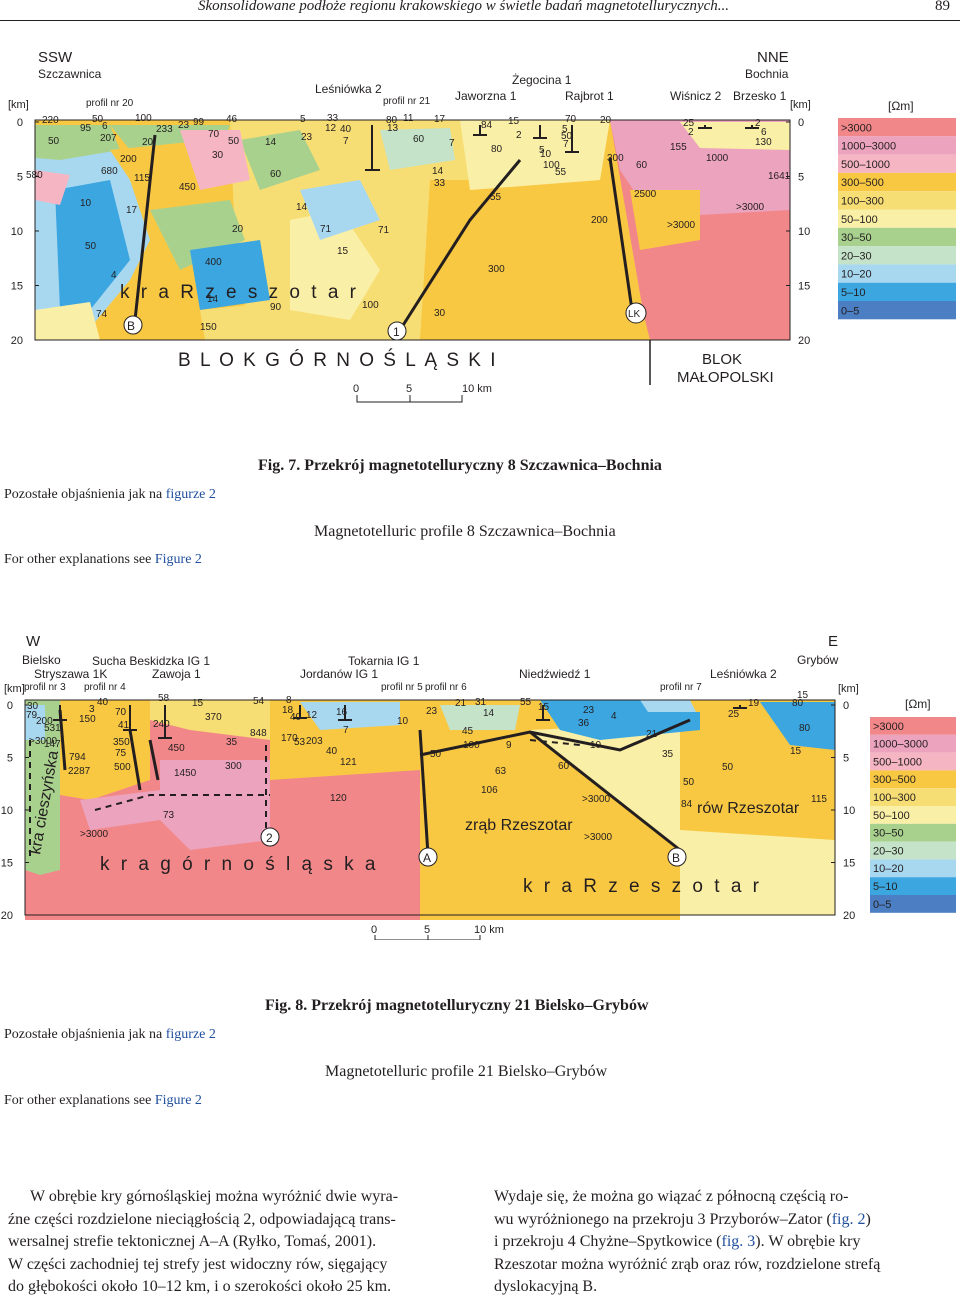 The height and width of the screenshot is (1303, 960). Describe the element at coordinates (853, 293) in the screenshot. I see `legend-label: 5–10` at that location.